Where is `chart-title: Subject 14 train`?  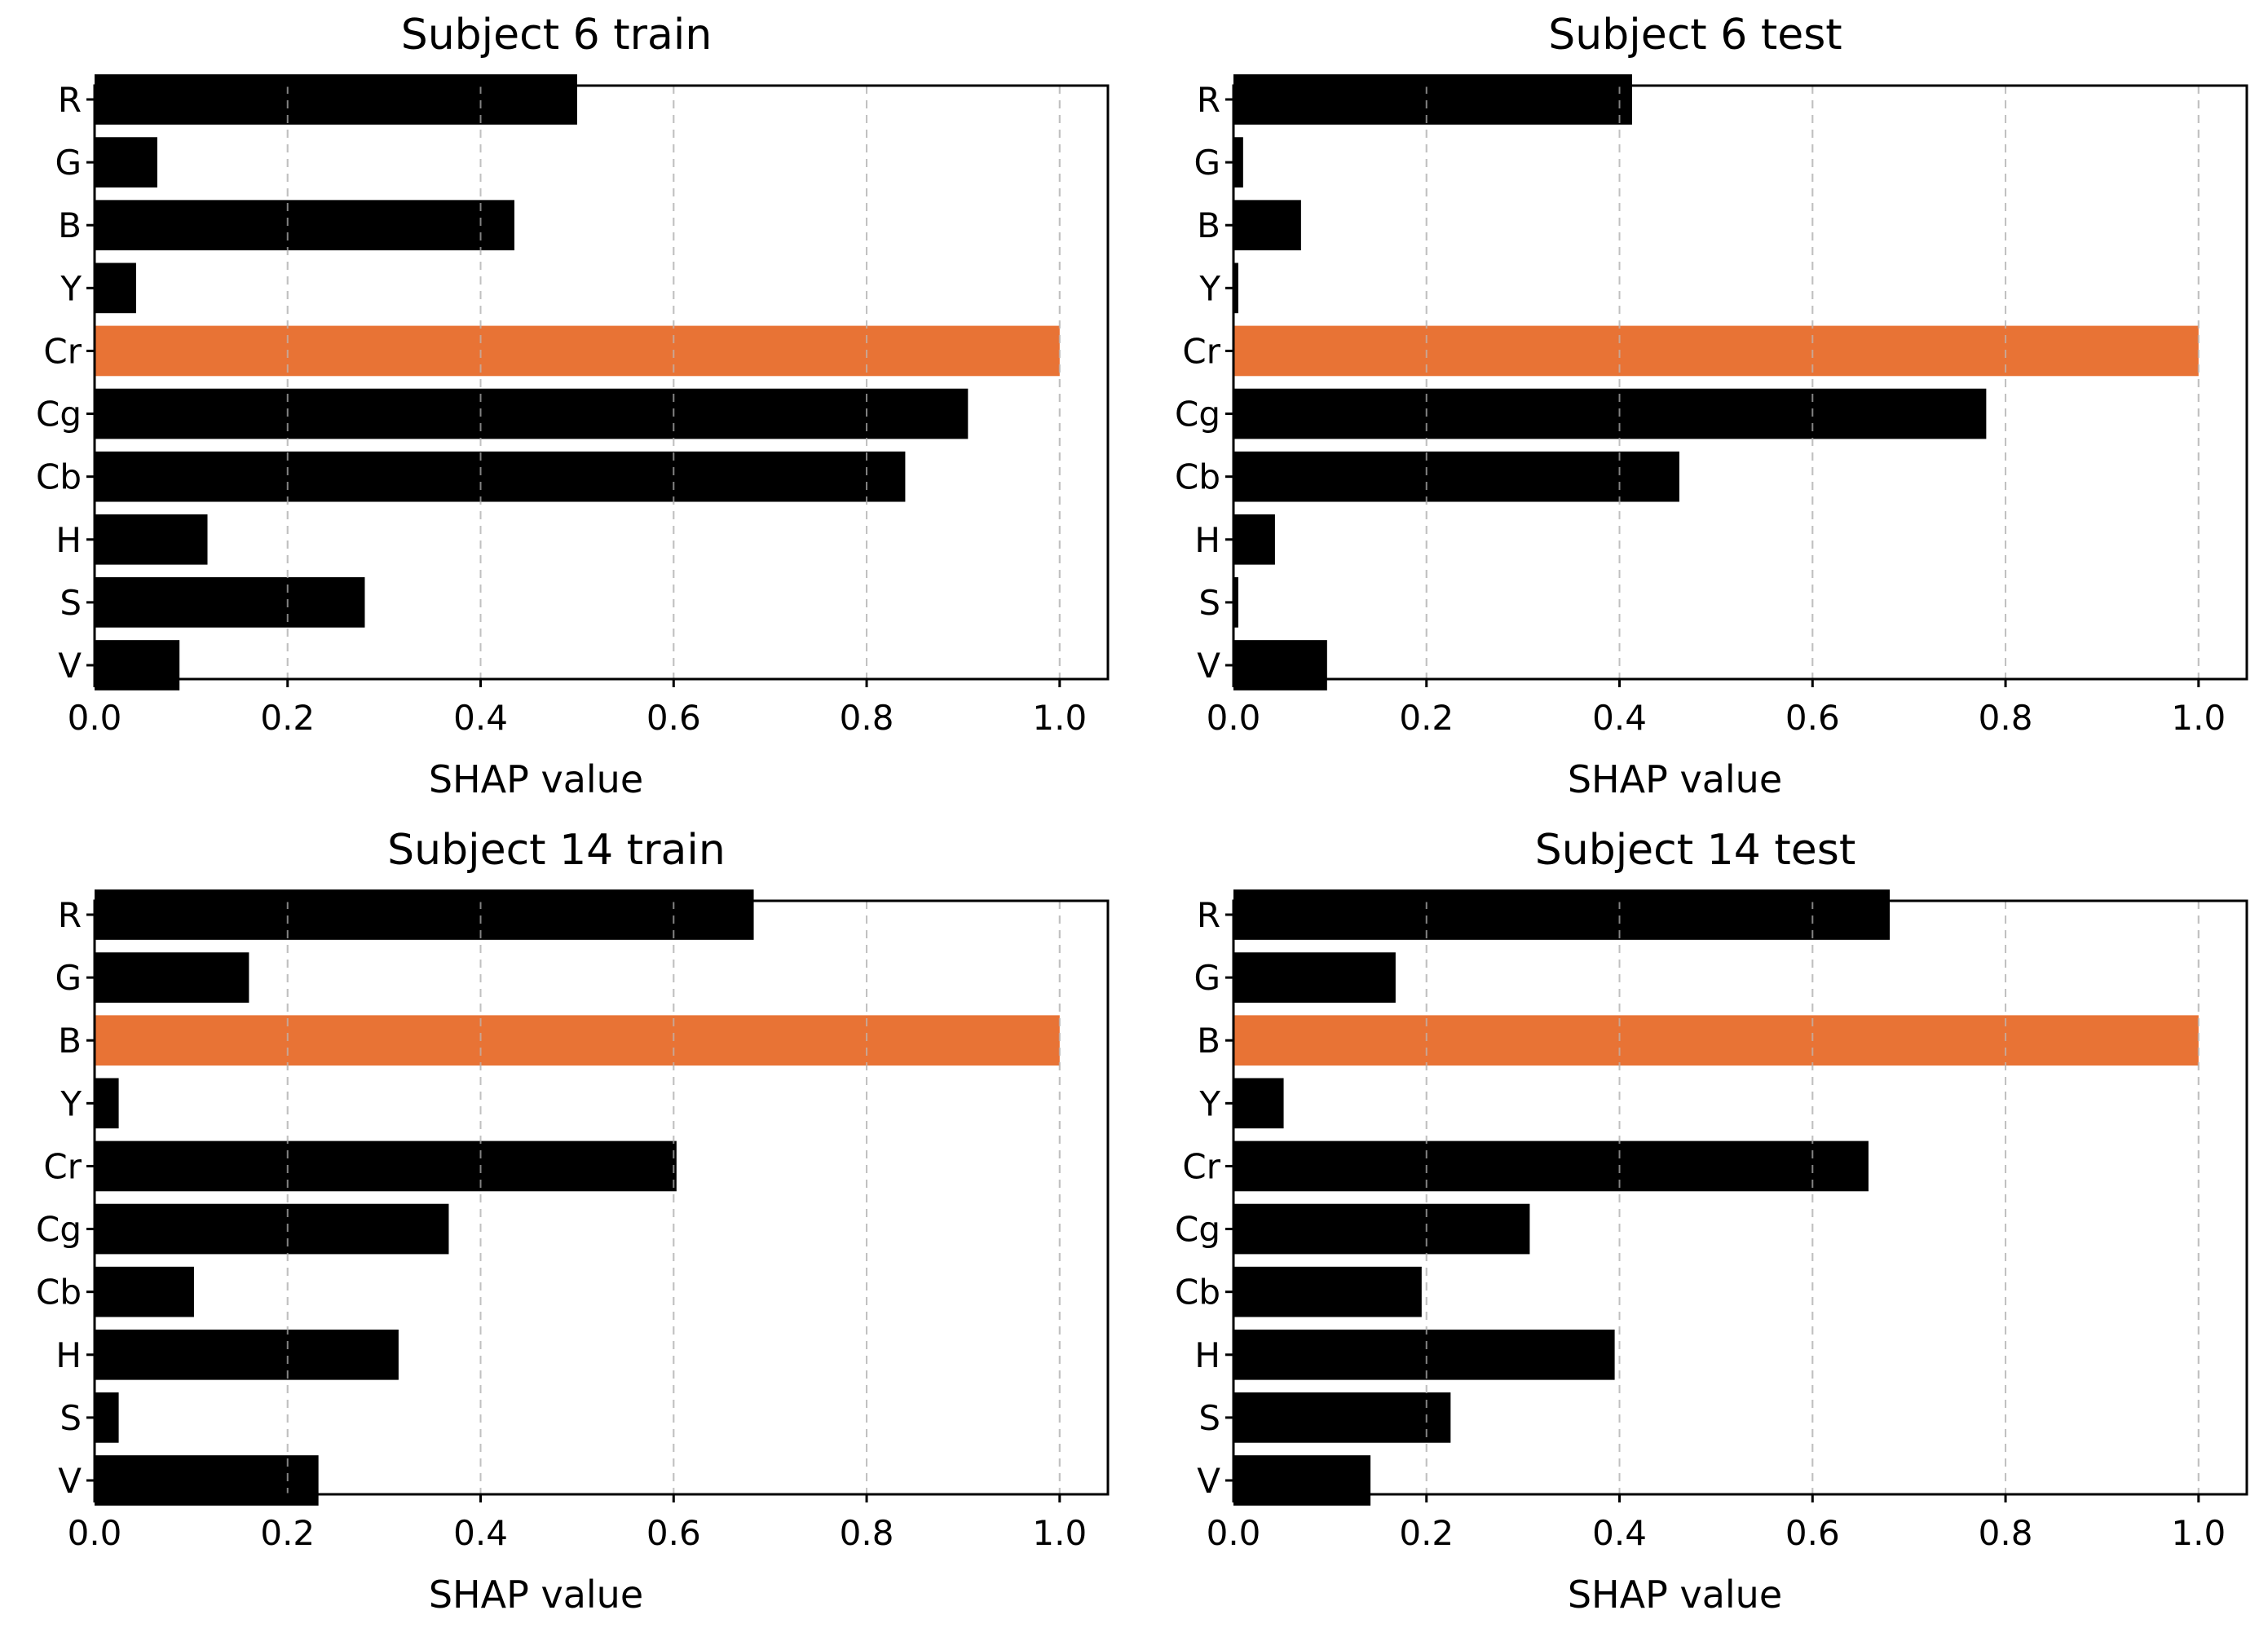
chart-title: Subject 14 train is located at coordinates (556, 851).